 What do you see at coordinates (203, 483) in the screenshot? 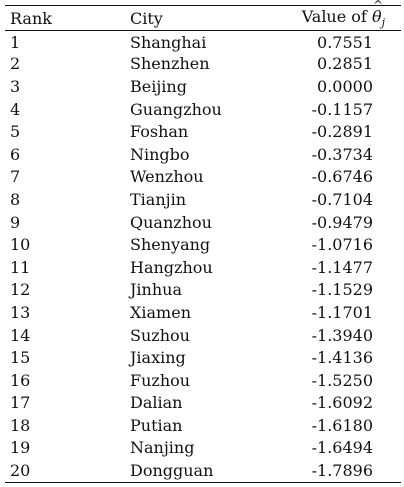
I see `bottom-rule` at bounding box center [203, 483].